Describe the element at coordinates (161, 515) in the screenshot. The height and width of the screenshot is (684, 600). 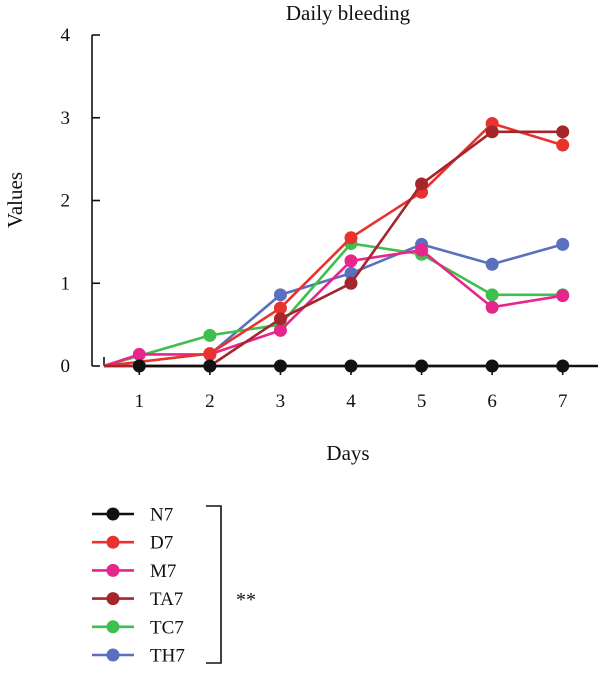
I see `legend-label: N7` at that location.